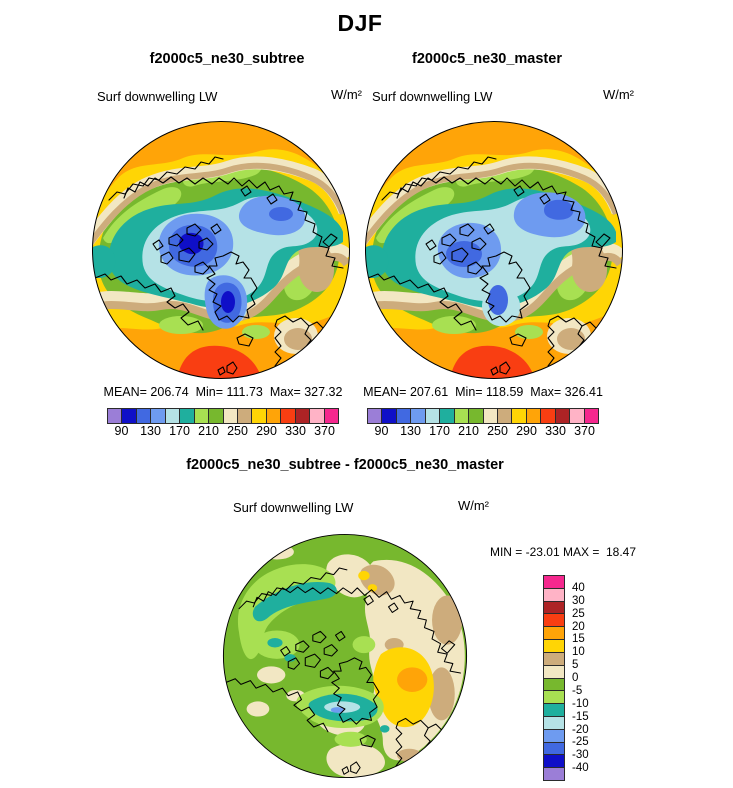 This screenshot has width=733, height=788. What do you see at coordinates (227, 59) in the screenshot?
I see `panel1-title: f2000c5_ne30_subtree` at bounding box center [227, 59].